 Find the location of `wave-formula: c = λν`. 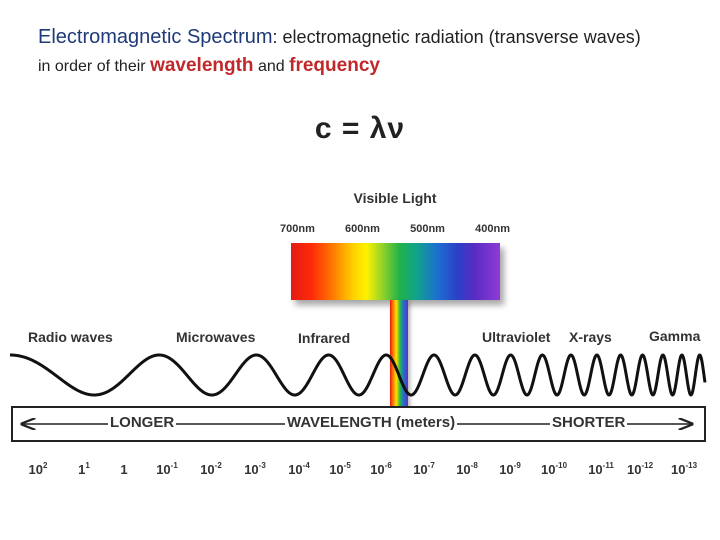

wave-formula: c = λν is located at coordinates (360, 128).